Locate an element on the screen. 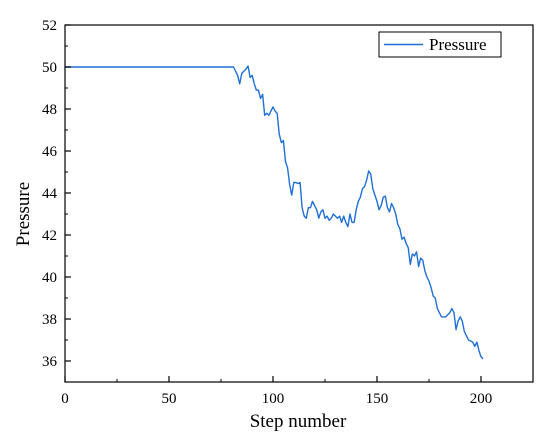 This screenshot has width=550, height=441. y-tick-label: 38 is located at coordinates (49, 320).